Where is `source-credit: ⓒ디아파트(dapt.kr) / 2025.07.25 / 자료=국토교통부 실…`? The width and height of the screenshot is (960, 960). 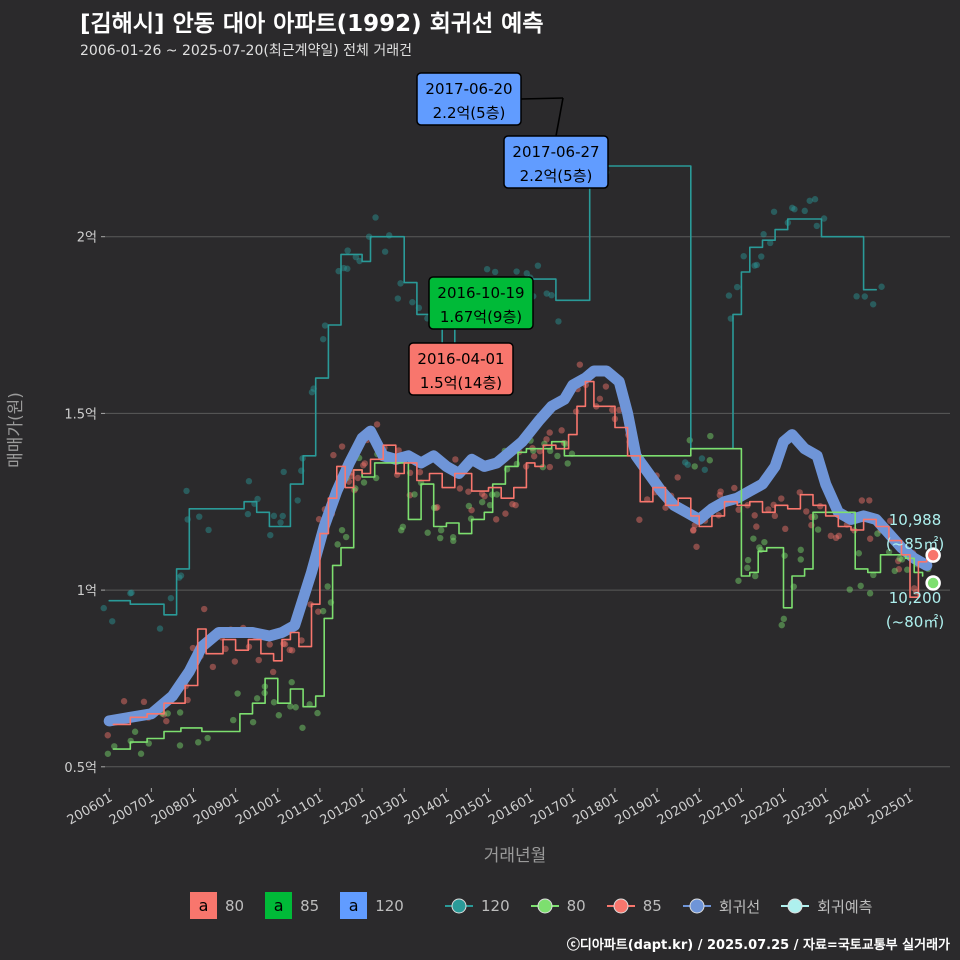 source-credit: ⓒ디아파트(dapt.kr) / 2025.07.25 / 자료=국토교통부 실… is located at coordinates (758, 945).